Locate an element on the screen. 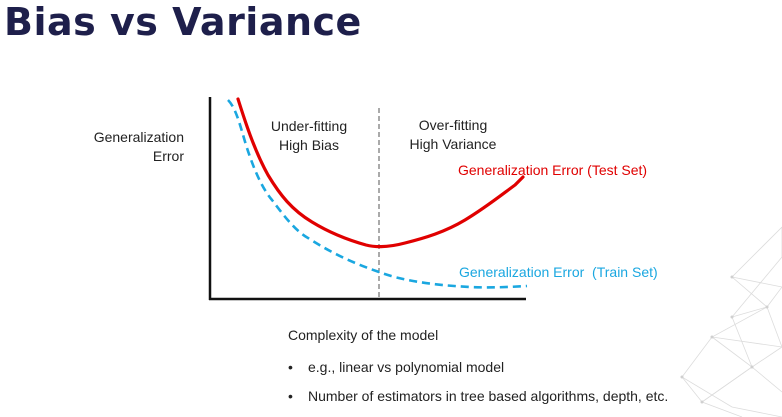 The width and height of the screenshot is (782, 417). x-axis-label: Complexity of the model is located at coordinates (363, 335).